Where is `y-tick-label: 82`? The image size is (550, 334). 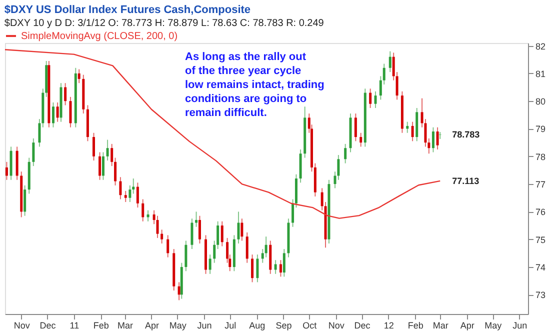
y-tick-label: 82 is located at coordinates (541, 46).